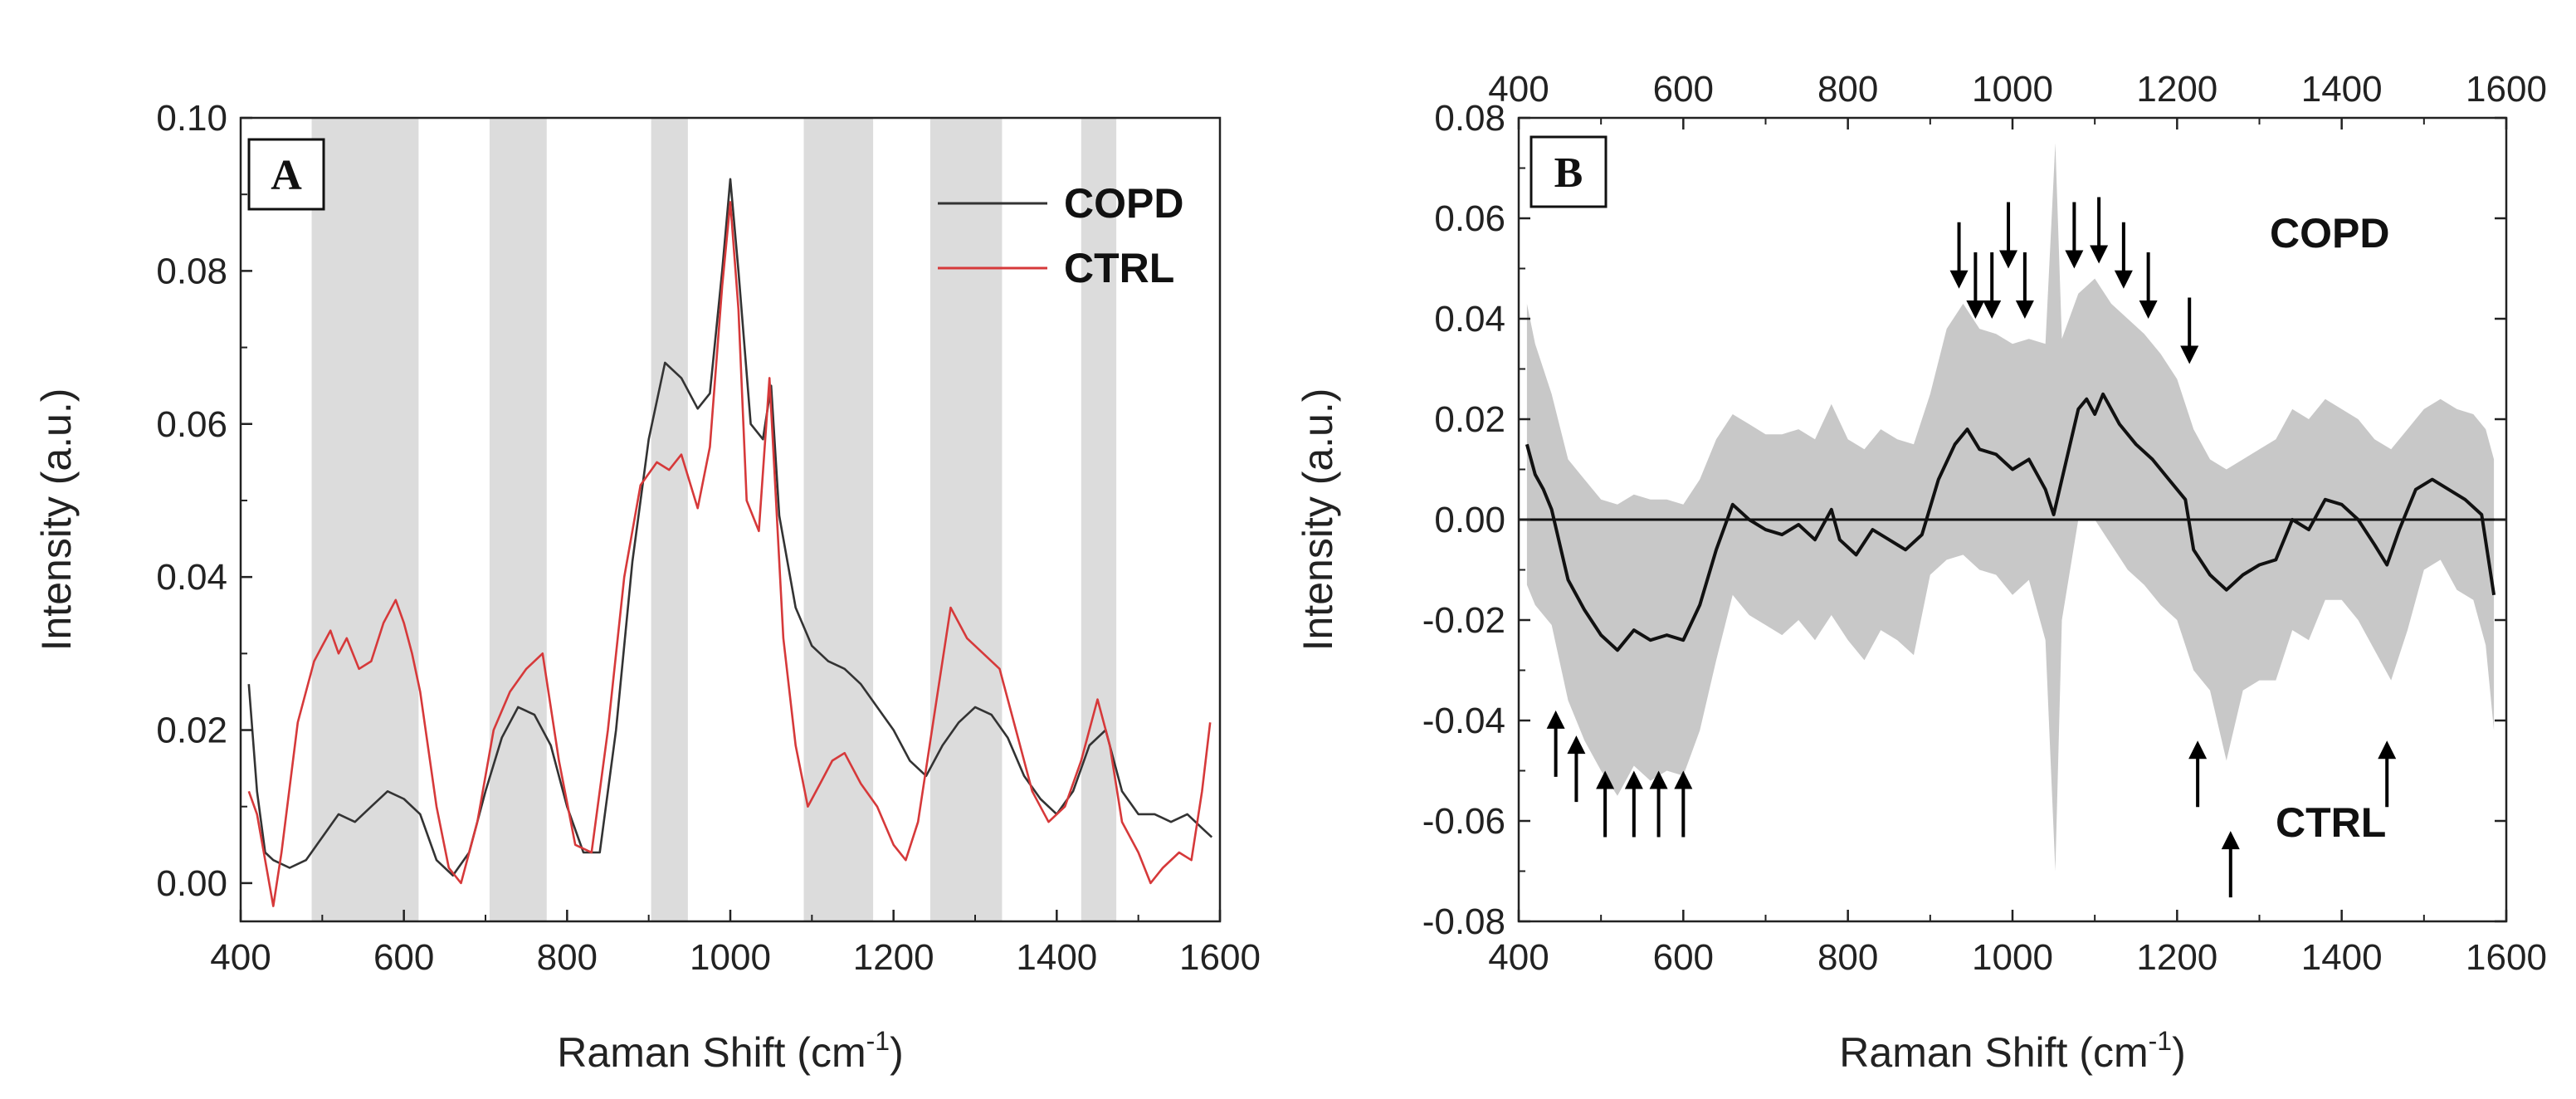 This screenshot has width=2576, height=1099. I want to click on panel-label-box: A, so click(286, 175).